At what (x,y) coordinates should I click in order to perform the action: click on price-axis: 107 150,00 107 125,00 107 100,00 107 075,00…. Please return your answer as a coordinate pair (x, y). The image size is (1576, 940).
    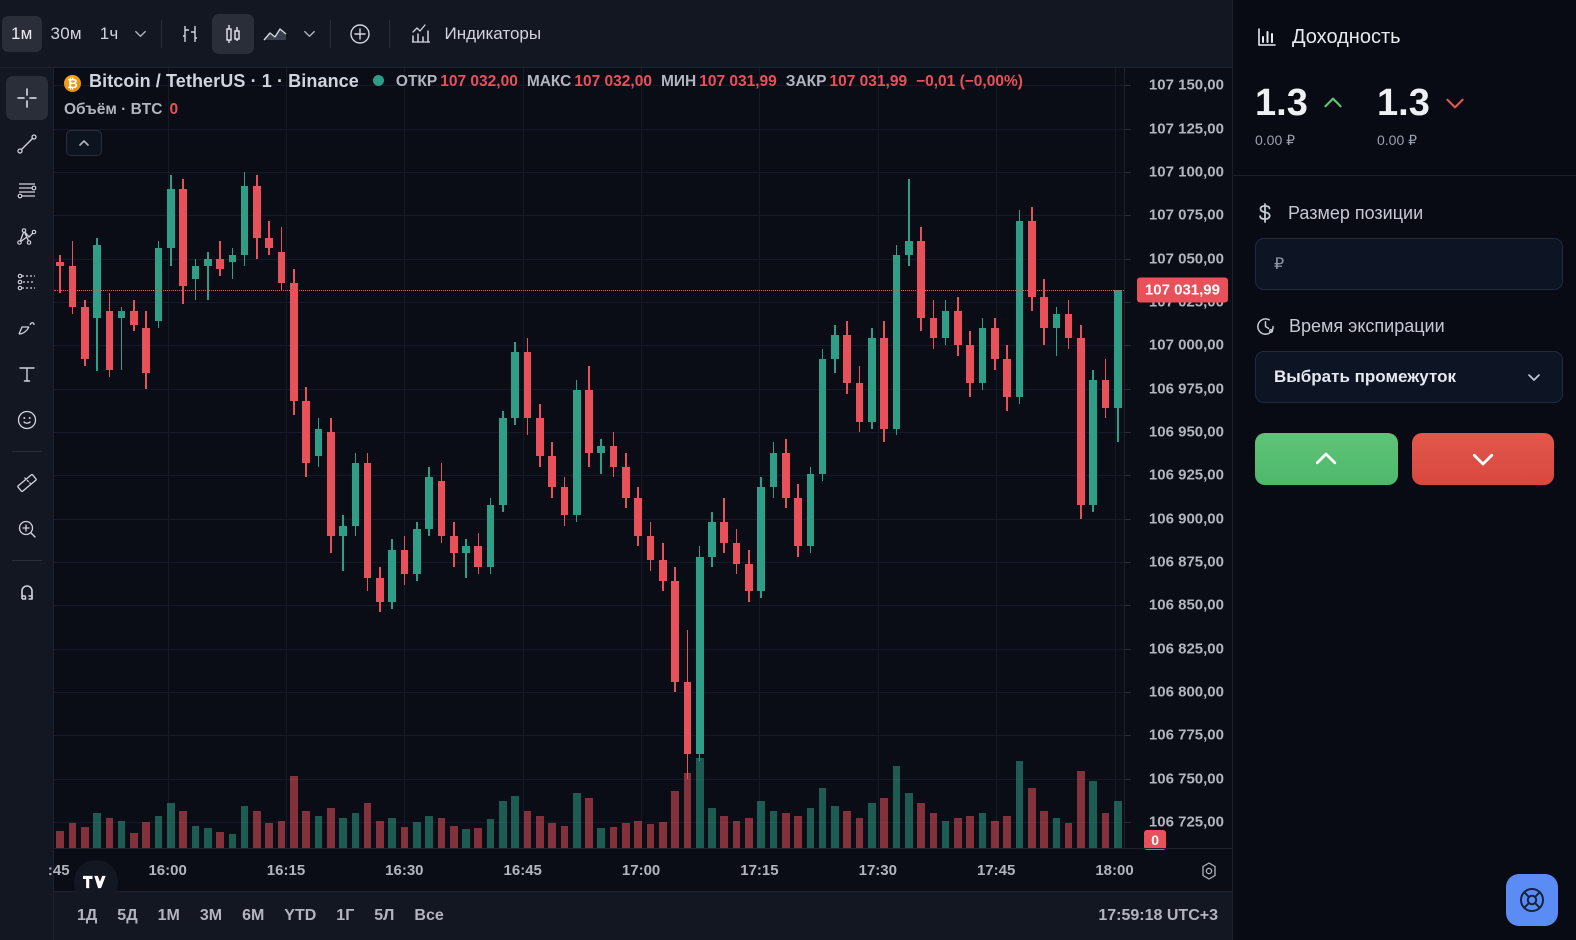
    Looking at the image, I should click on (1178, 459).